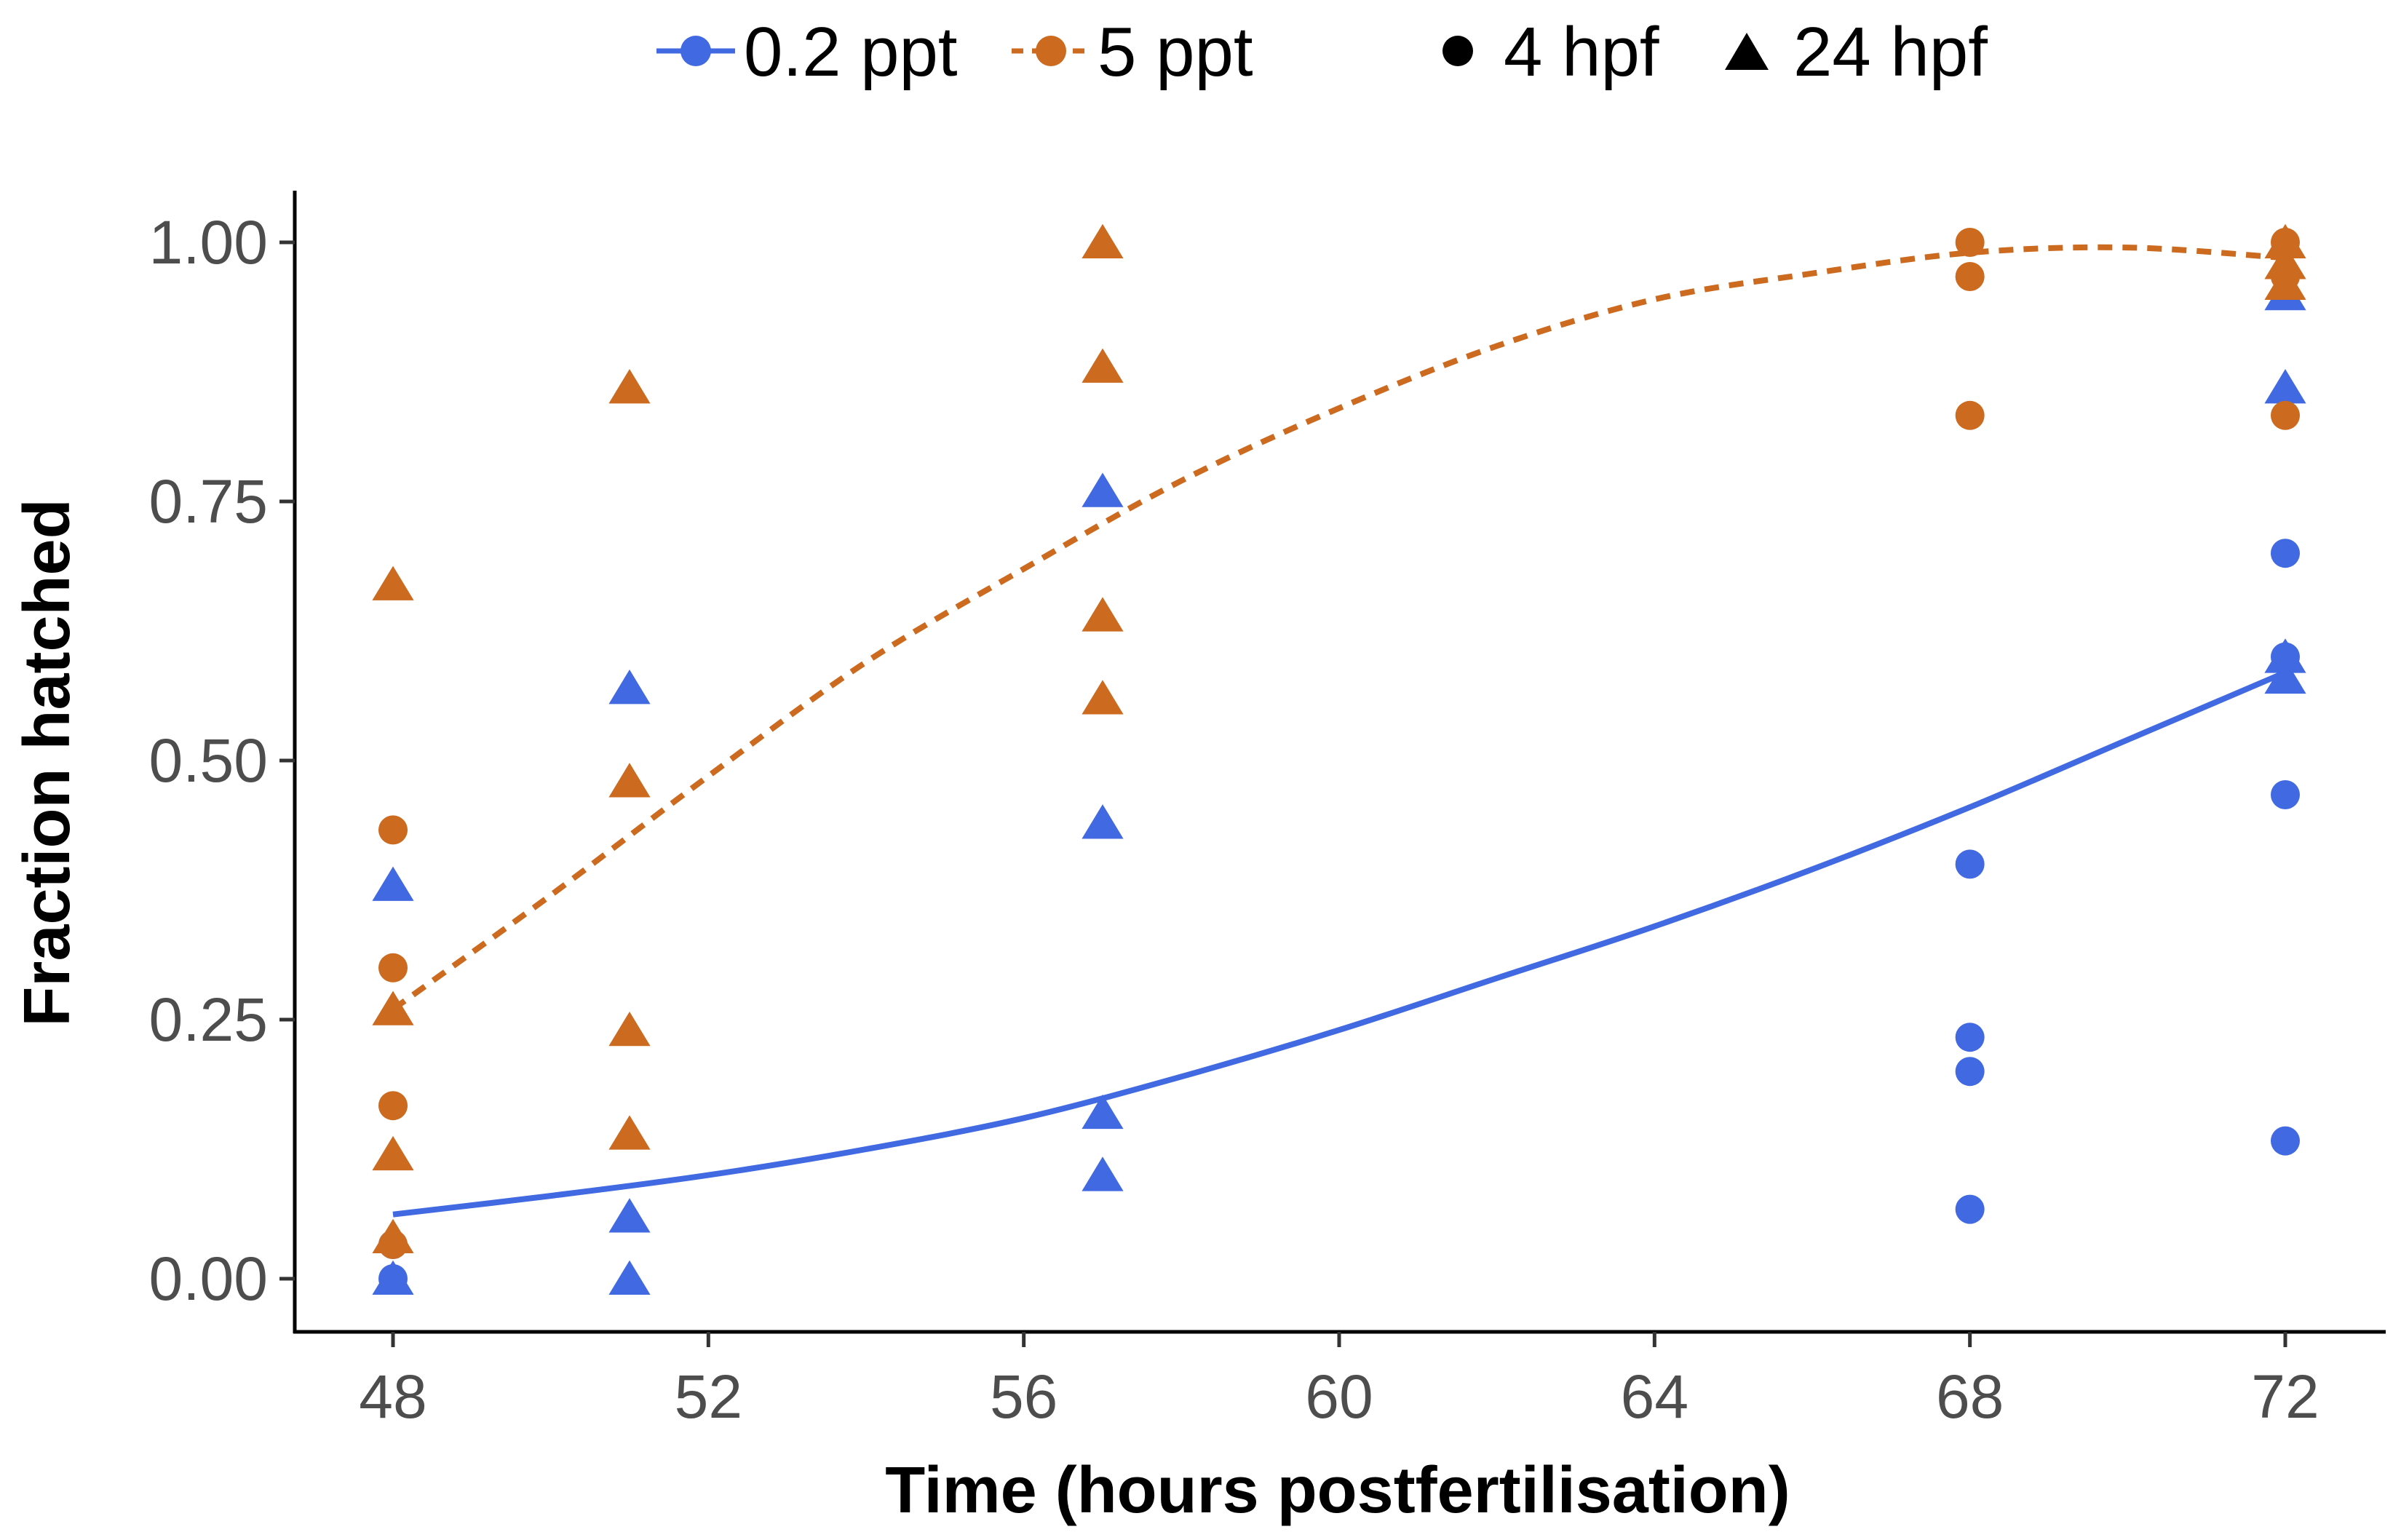  Describe the element at coordinates (209, 760) in the screenshot. I see `y-tick-label: 0.50` at that location.